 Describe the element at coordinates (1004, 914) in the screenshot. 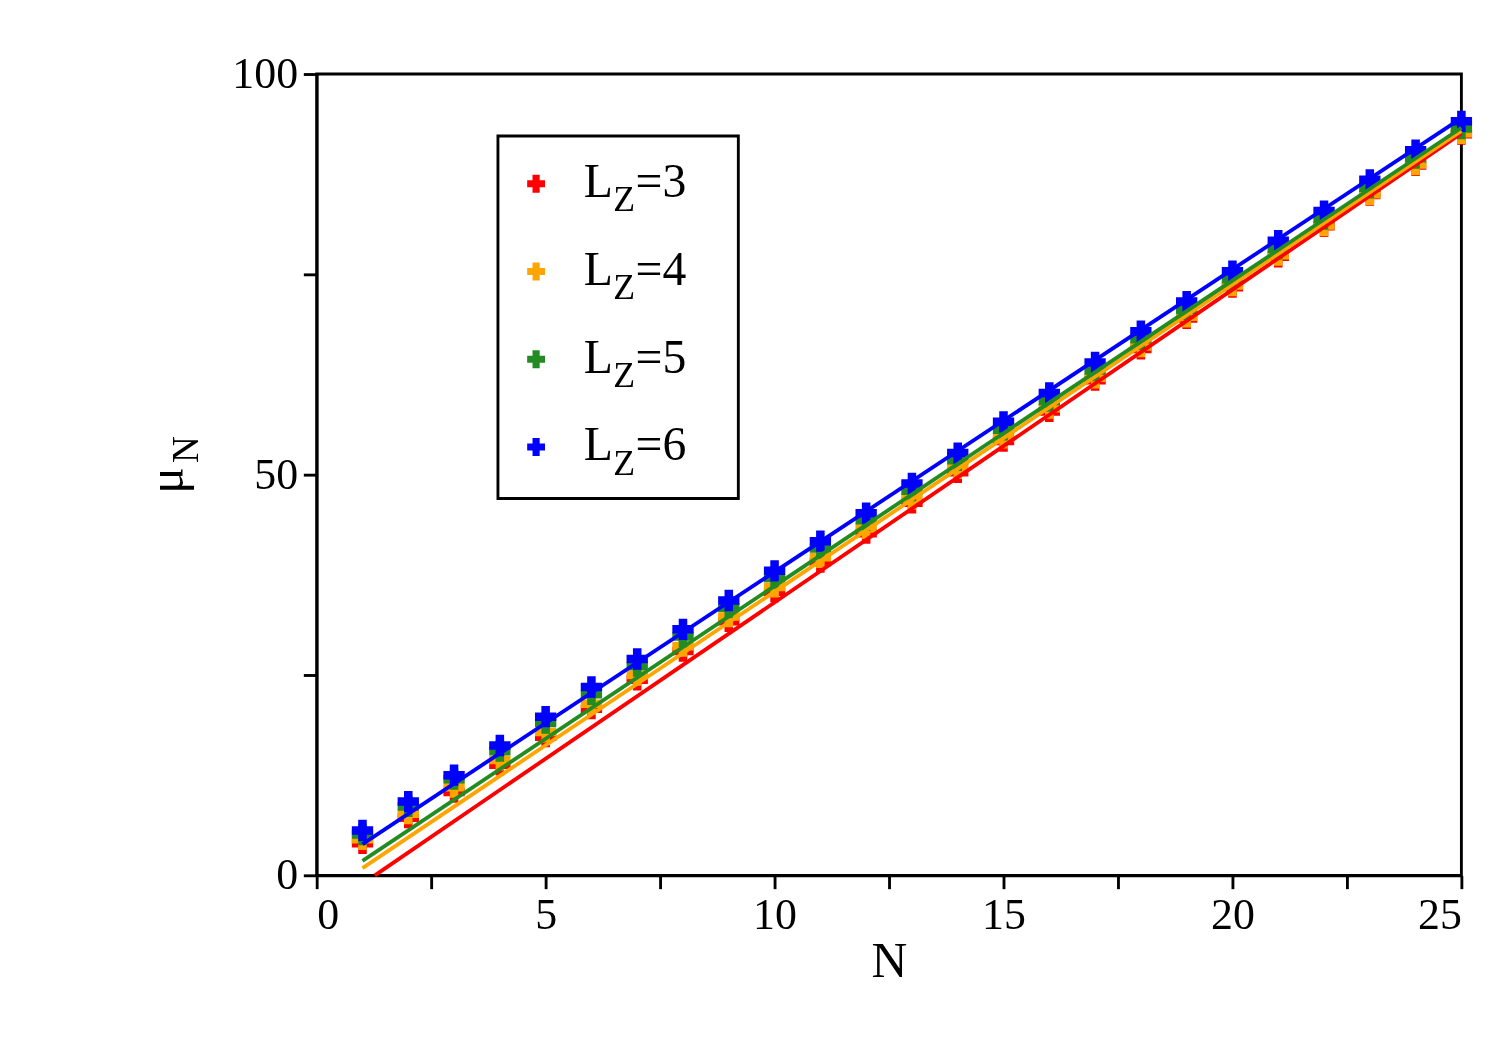

I see `x-tick-label: 15` at that location.